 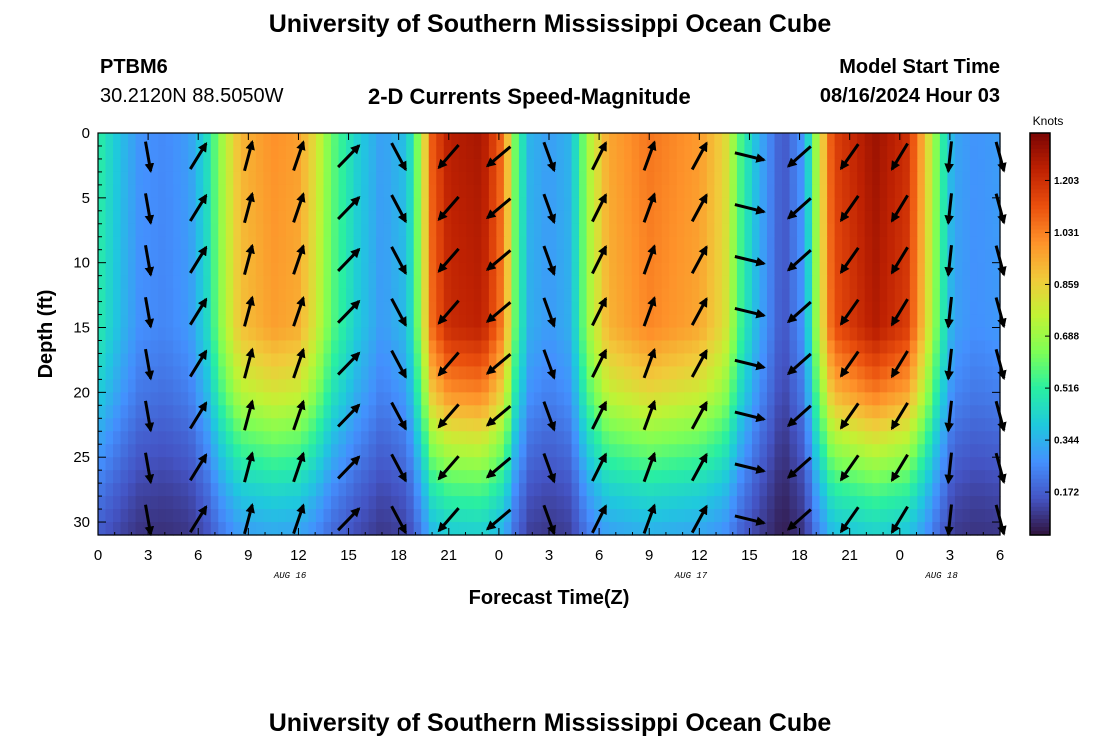 What do you see at coordinates (98, 555) in the screenshot?
I see `x-tick-label: 0` at bounding box center [98, 555].